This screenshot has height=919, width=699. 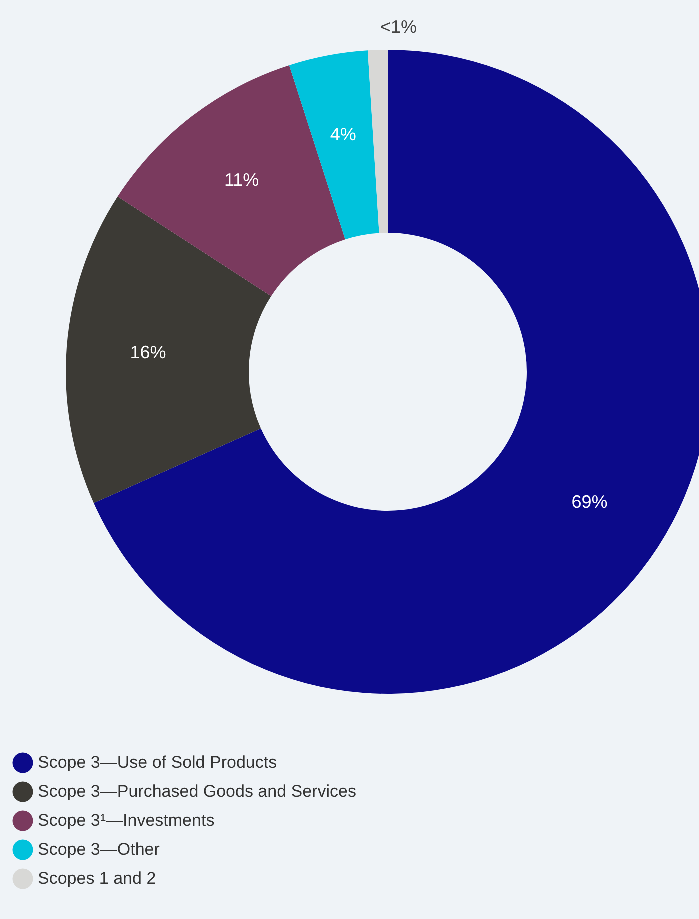 What do you see at coordinates (97, 878) in the screenshot?
I see `legend-label: Scopes 1 and 2` at bounding box center [97, 878].